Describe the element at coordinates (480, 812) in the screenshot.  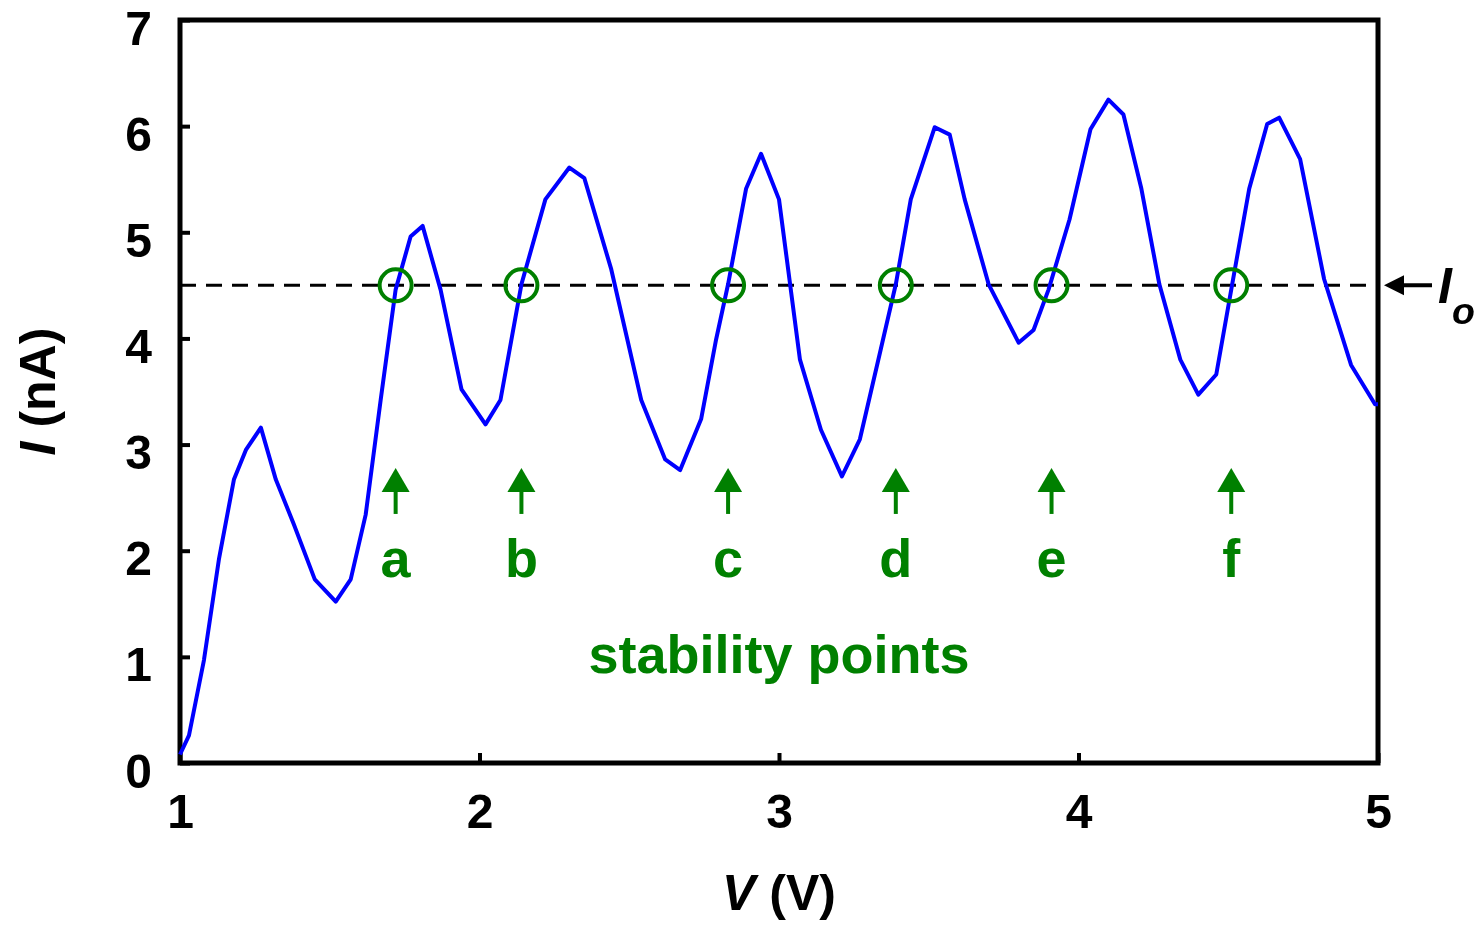
I see `x-tick-label: 2` at that location.